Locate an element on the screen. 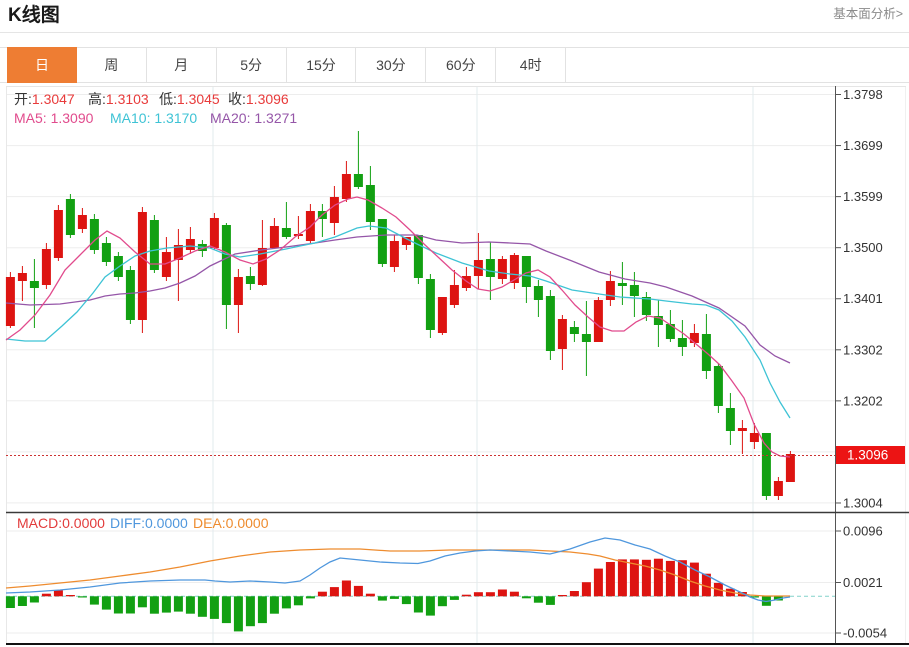 This screenshot has height=647, width=909. svg-text: 0.0021 is located at coordinates (863, 582).